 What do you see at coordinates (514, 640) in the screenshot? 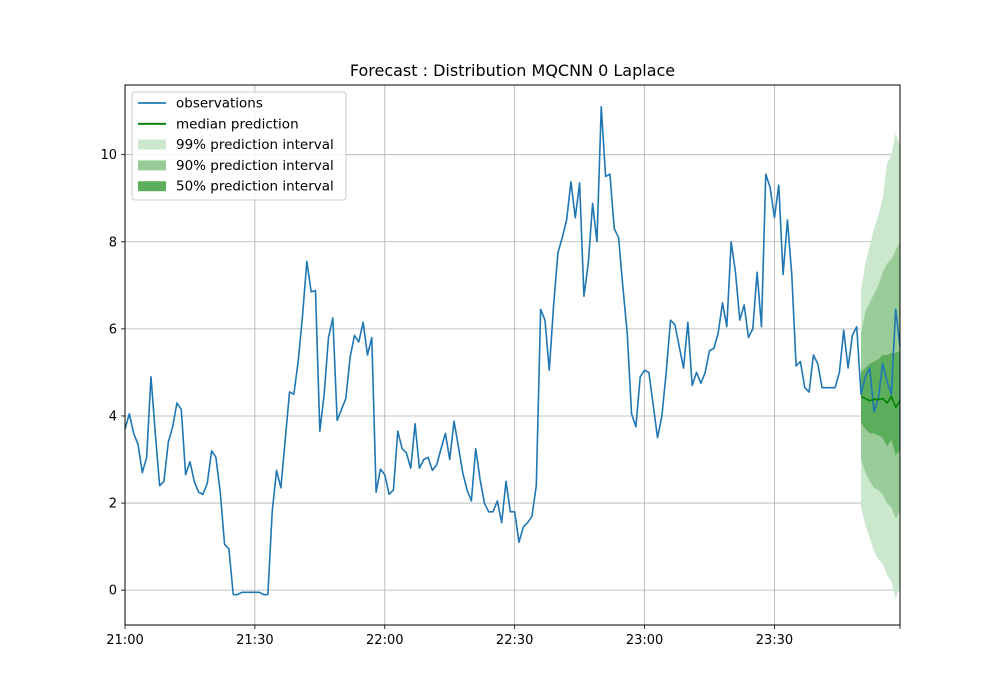
I see `x-tick-label: 22:30` at bounding box center [514, 640].